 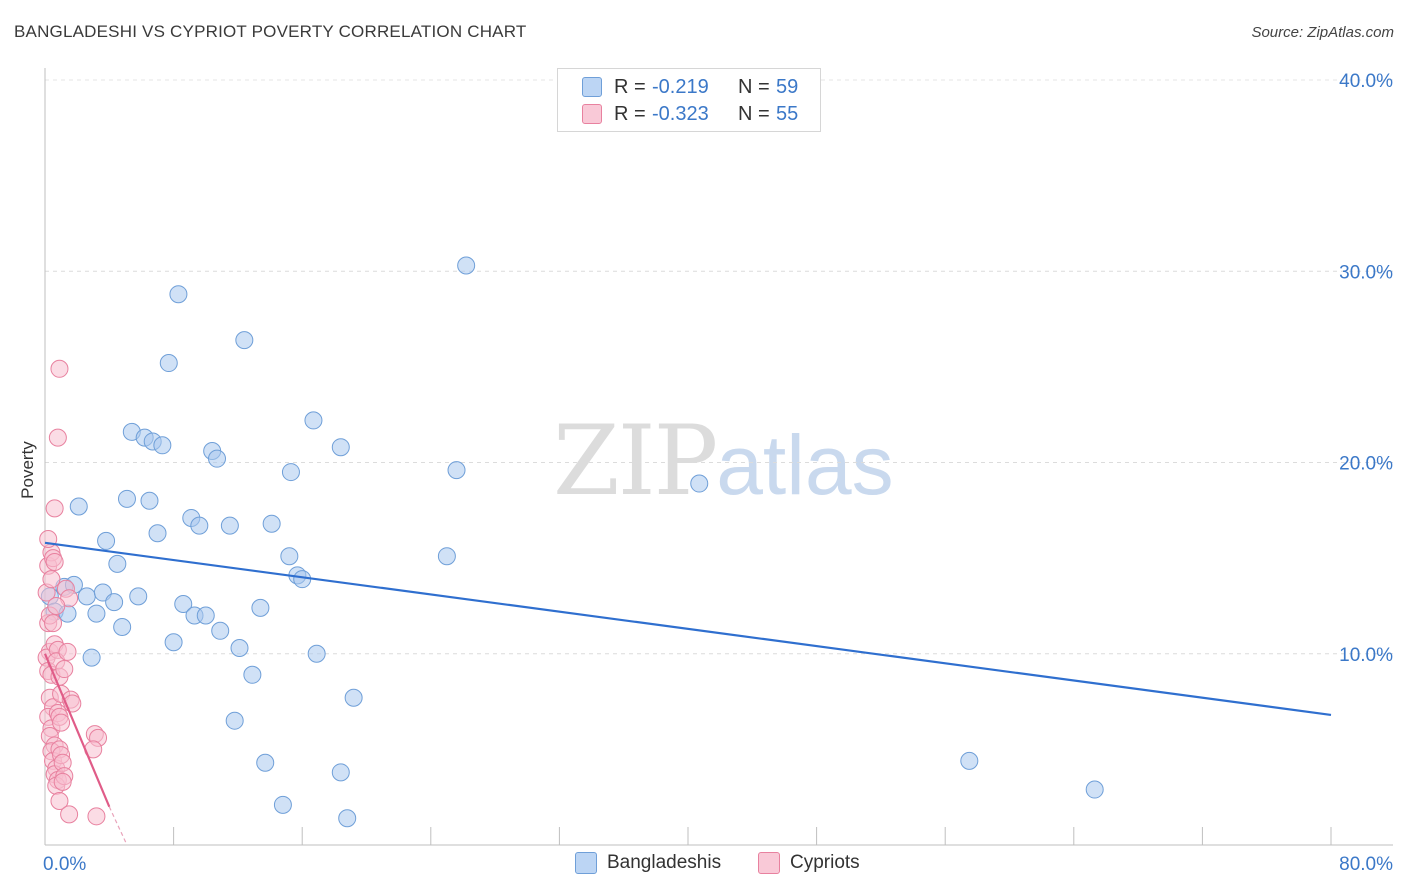 I want to click on x-tick-label: 0.0%, so click(x=64, y=864).